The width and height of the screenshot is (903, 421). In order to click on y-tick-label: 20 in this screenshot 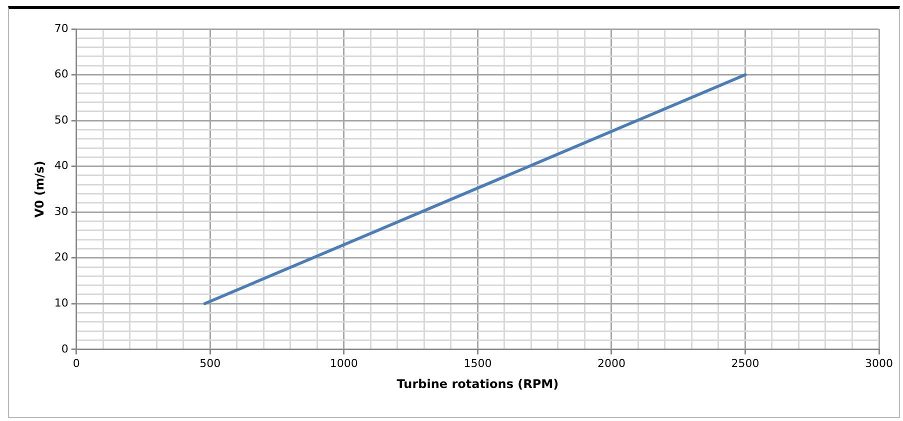, I will do `click(61, 257)`.